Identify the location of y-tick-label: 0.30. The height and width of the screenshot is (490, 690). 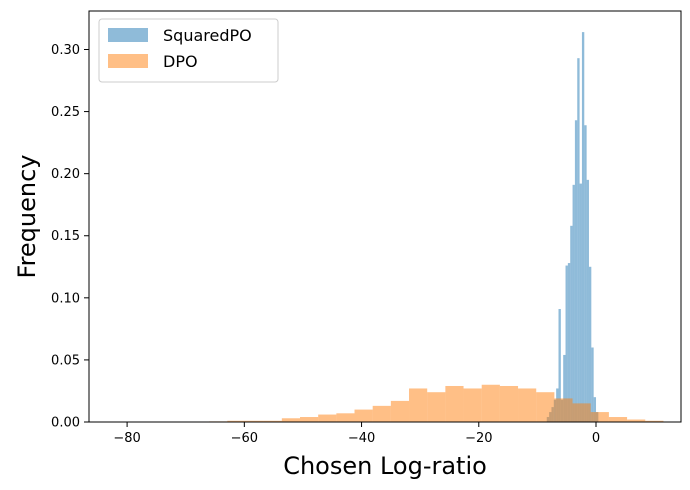
(65, 50).